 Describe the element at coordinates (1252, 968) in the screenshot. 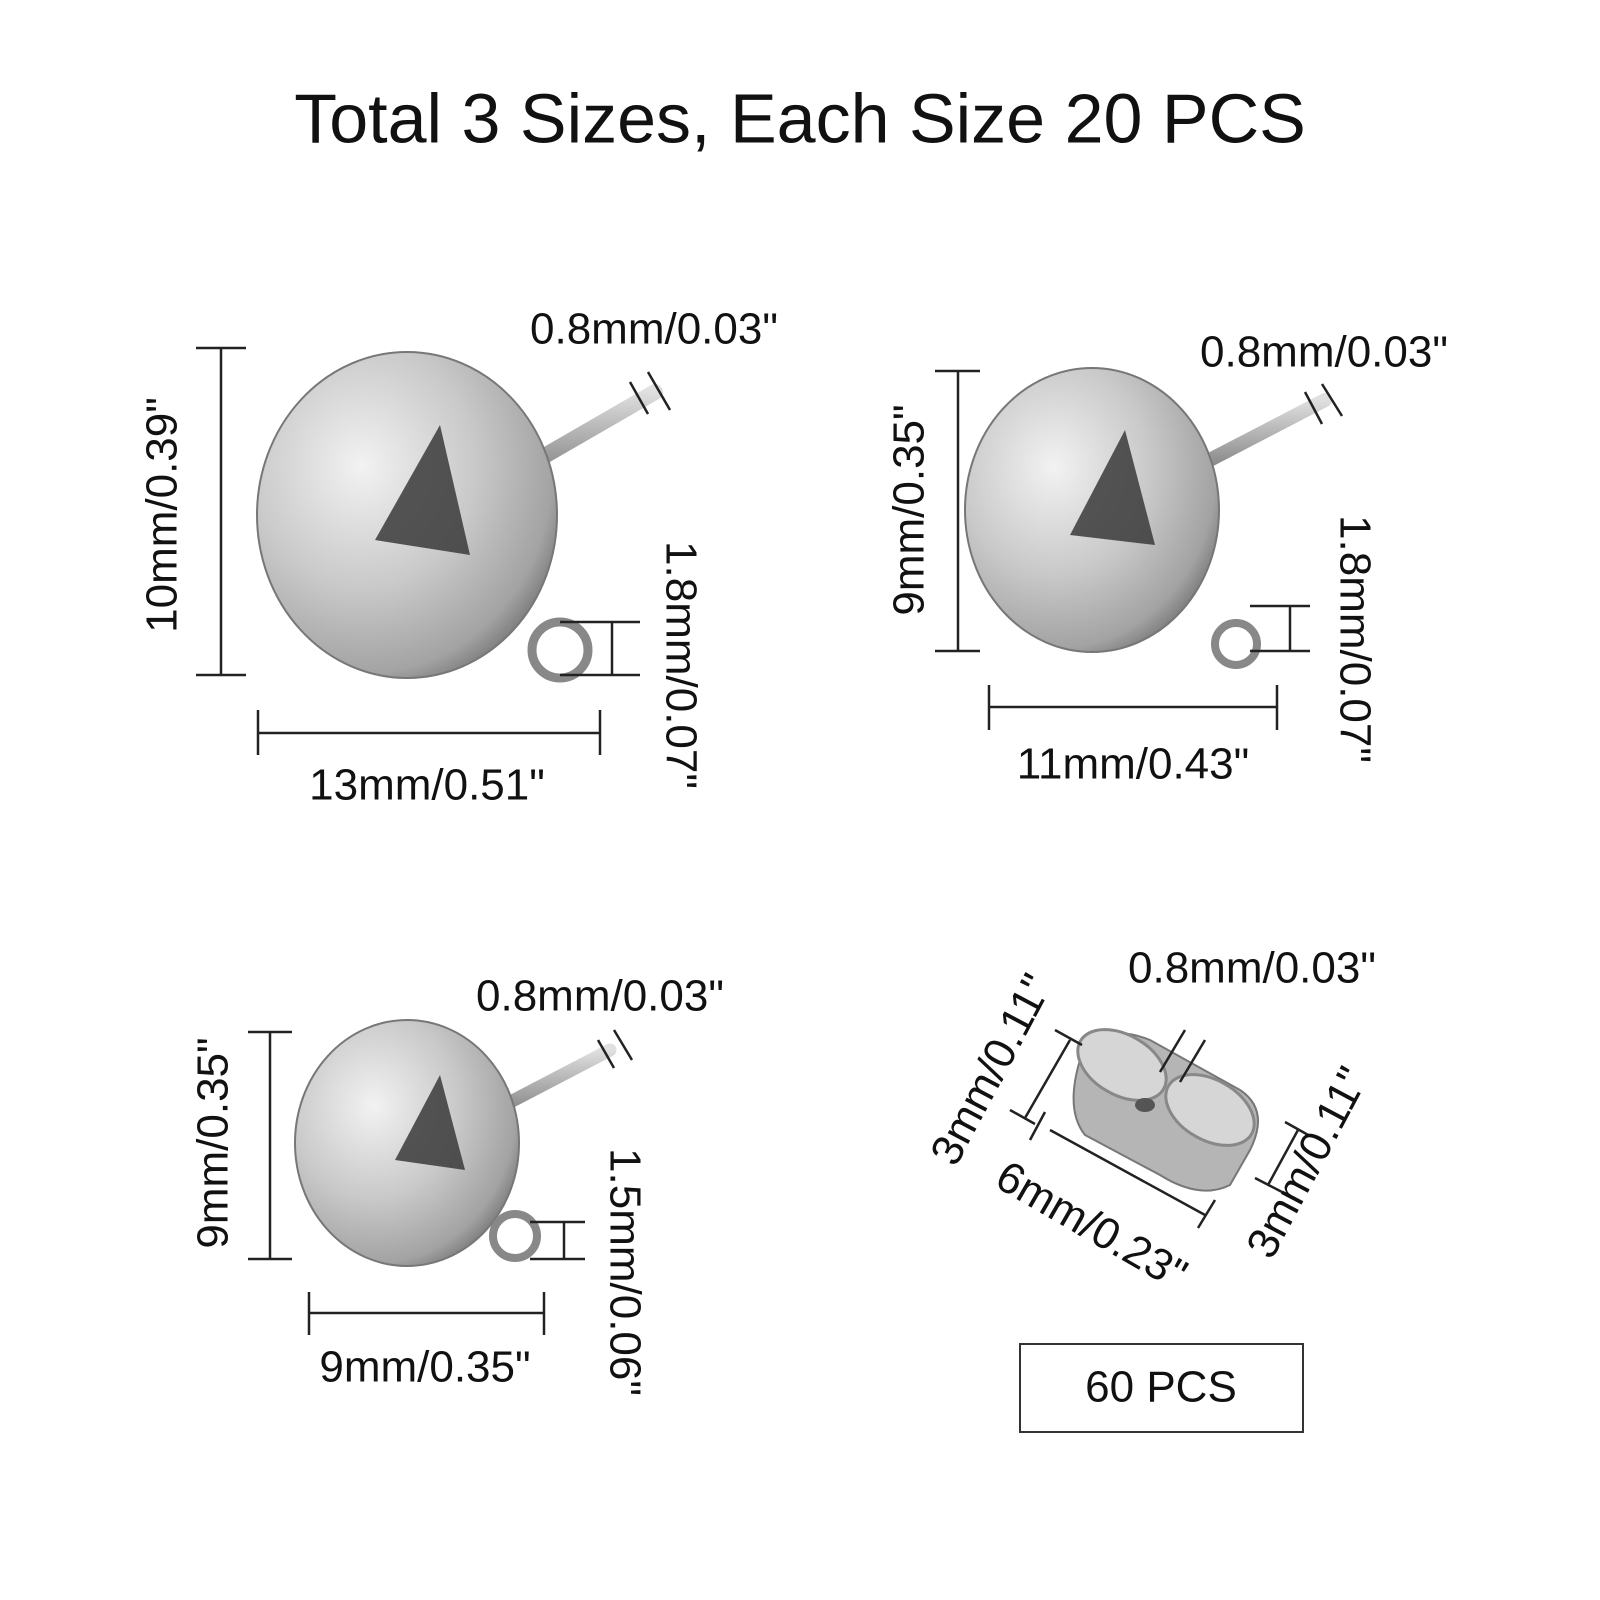

I see `hole-label: 0.8mm/0.03"` at that location.